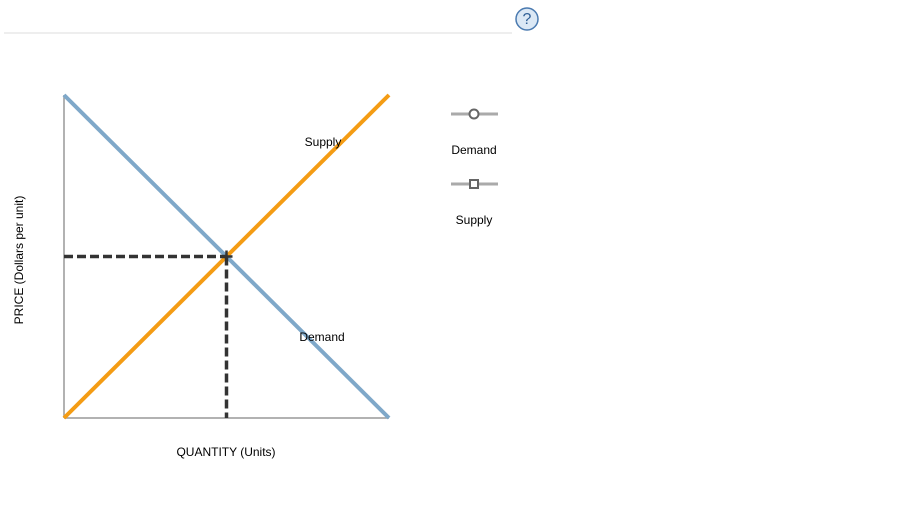  Describe the element at coordinates (321, 337) in the screenshot. I see `curve-label: Demand` at that location.